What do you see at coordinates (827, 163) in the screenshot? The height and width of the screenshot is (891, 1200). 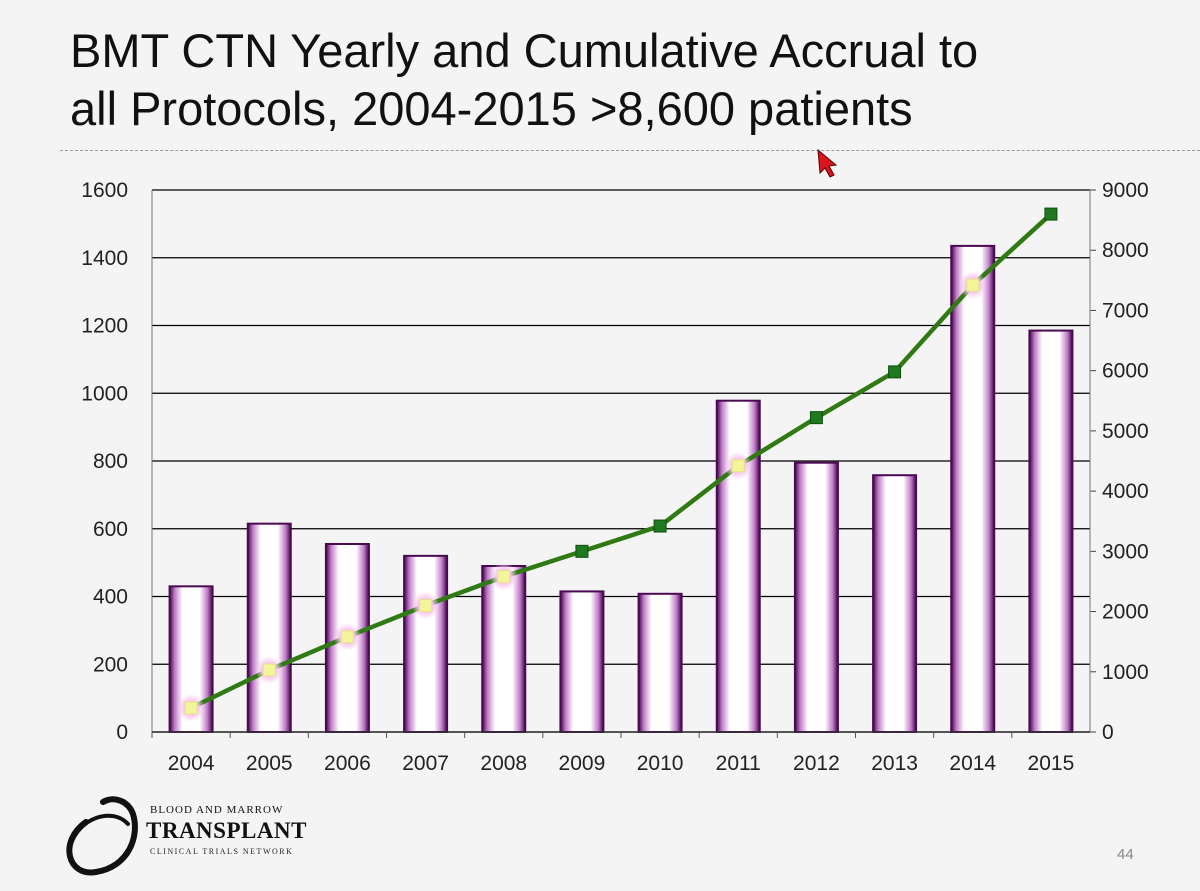 I see `pointer-cursor-icon` at bounding box center [827, 163].